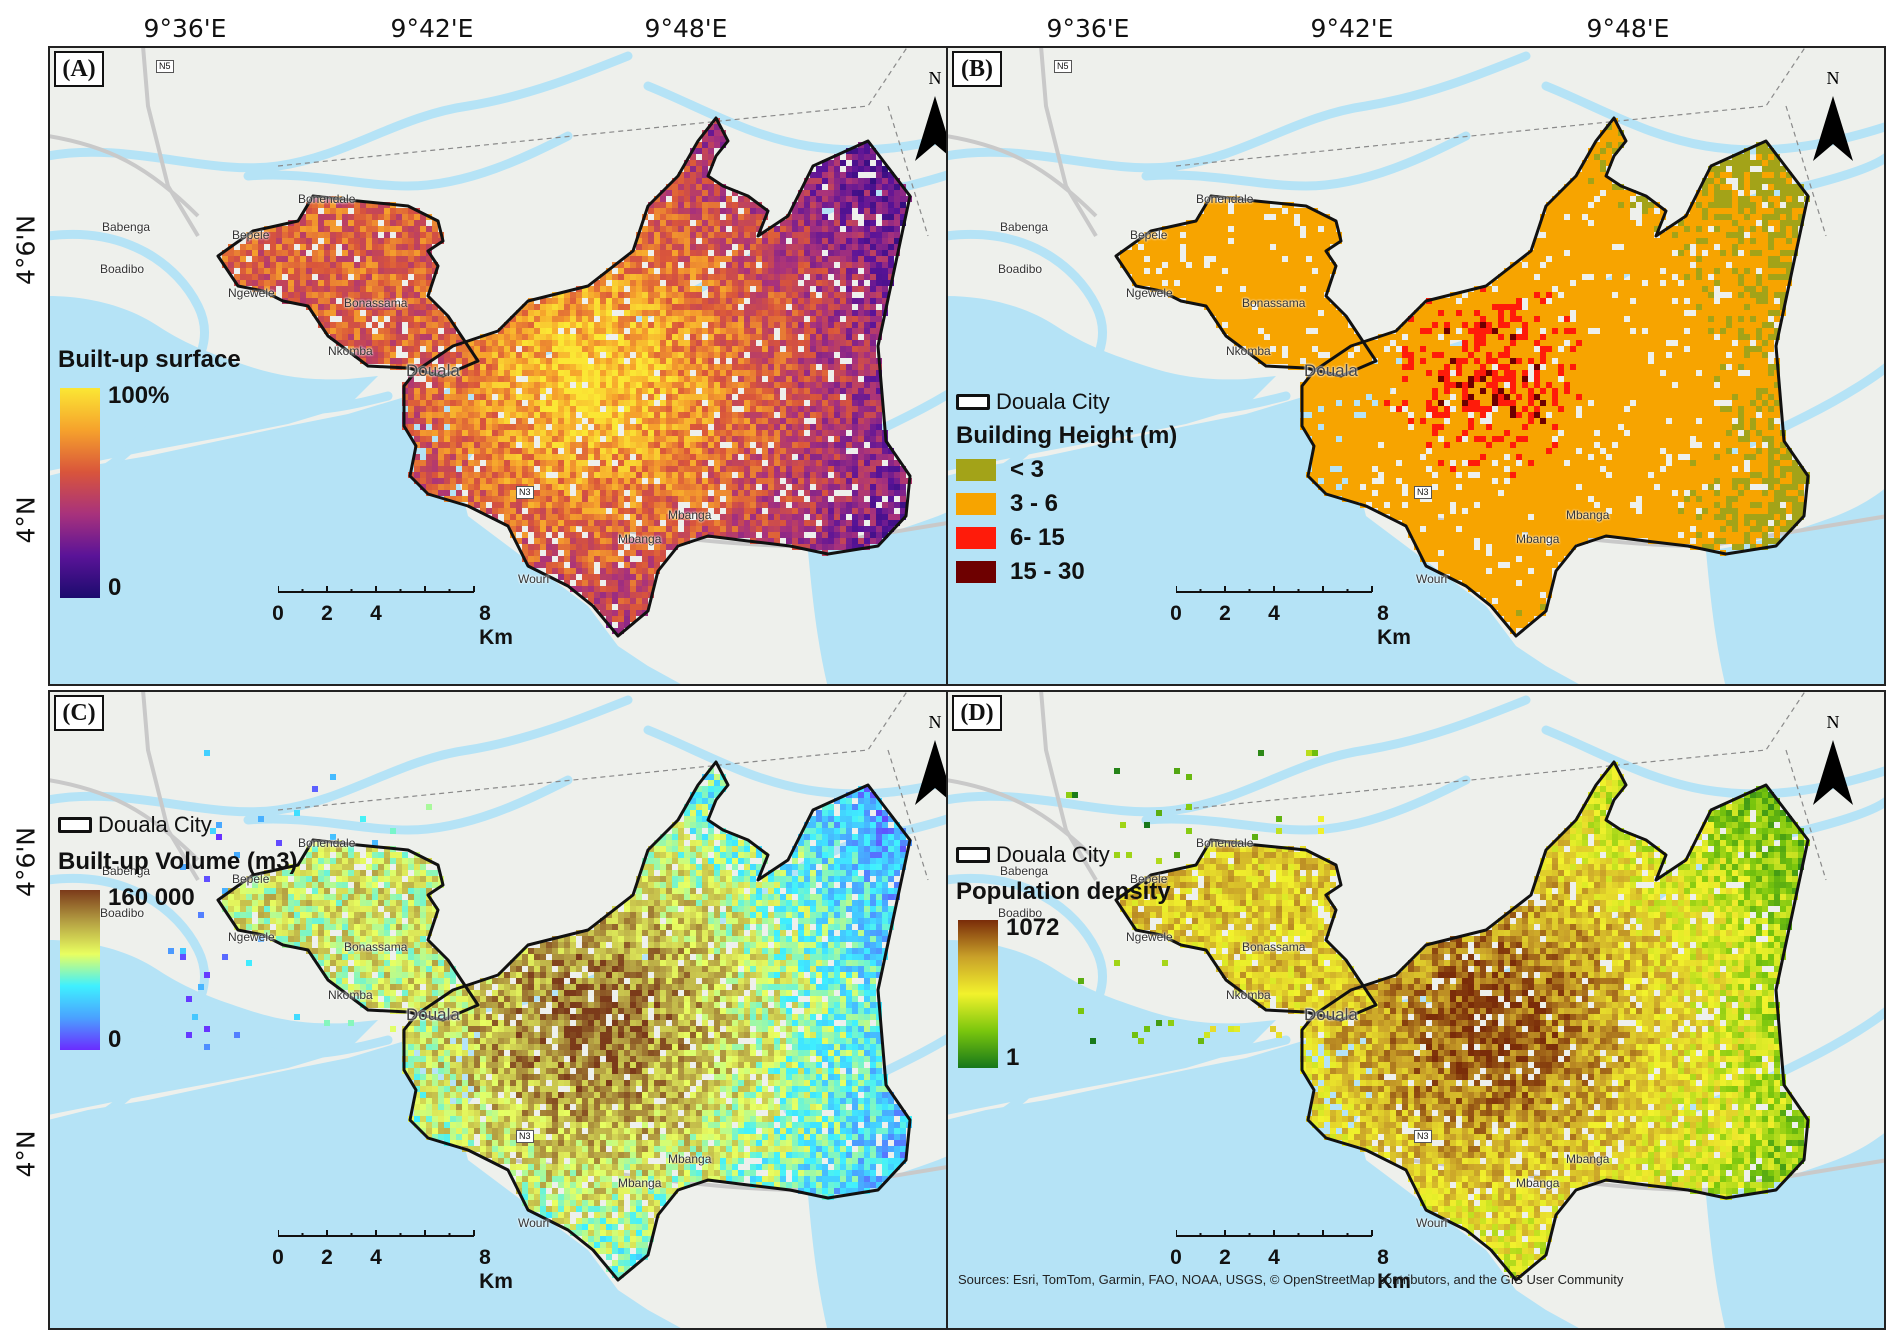 This screenshot has height=1341, width=1892. I want to click on raster-layer-A, so click(567, 376).